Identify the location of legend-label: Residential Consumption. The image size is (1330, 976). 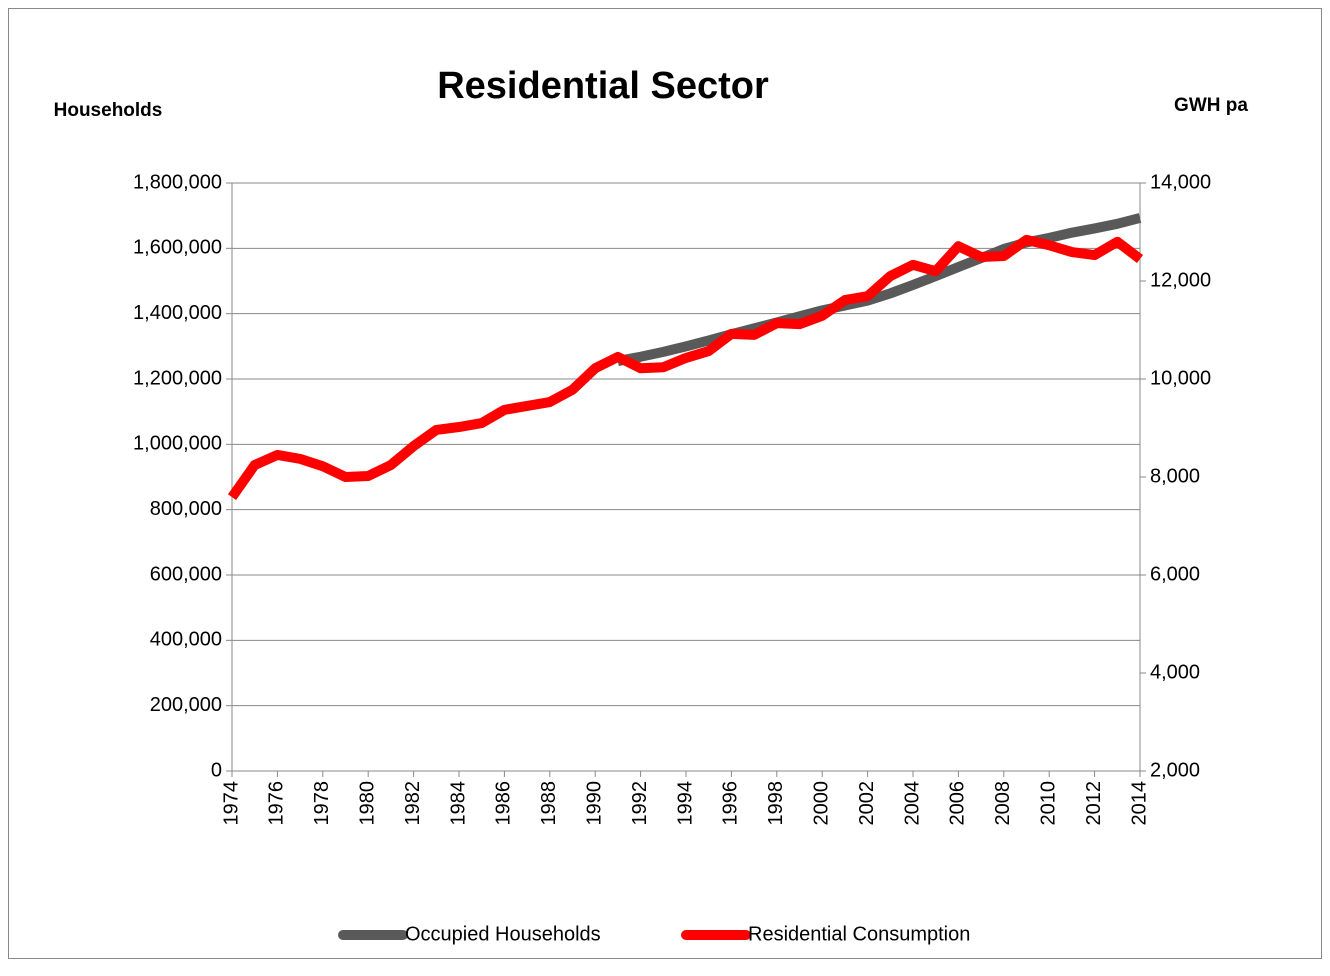
(859, 934).